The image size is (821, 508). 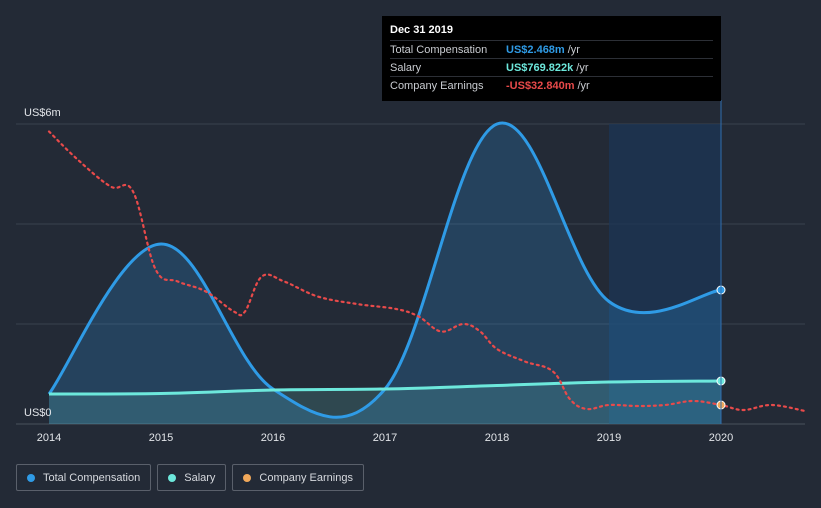 What do you see at coordinates (161, 438) in the screenshot?
I see `x-tick-label-2015: 2015` at bounding box center [161, 438].